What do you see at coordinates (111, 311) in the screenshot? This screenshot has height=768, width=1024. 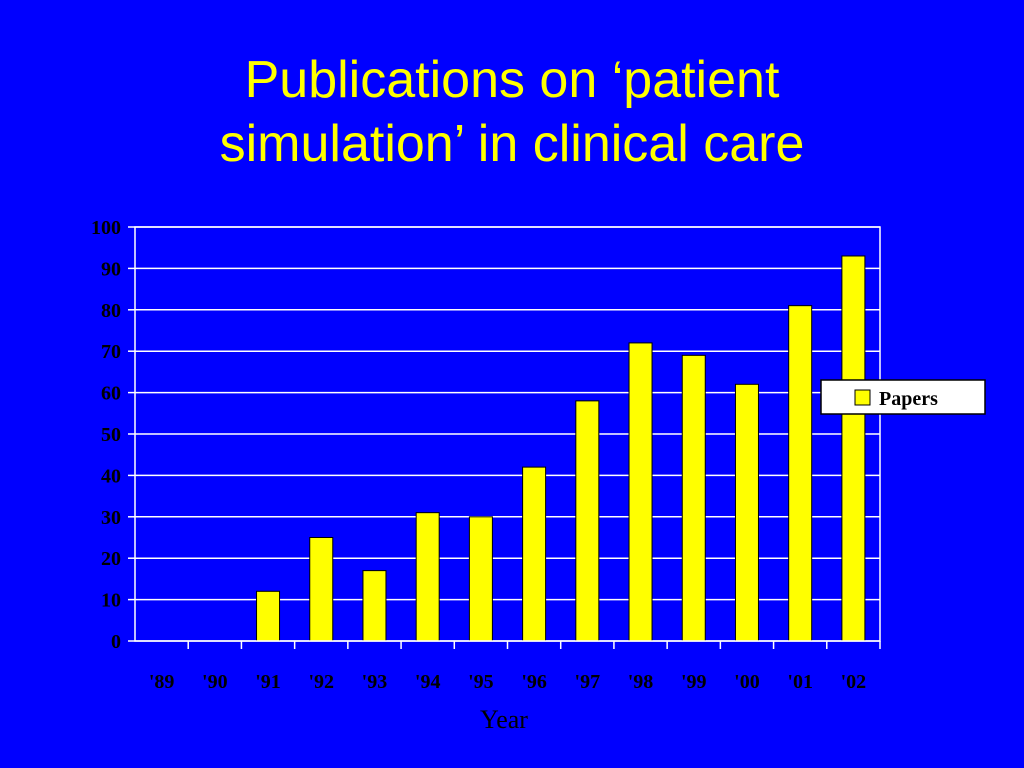 I see `y-tick-label: 80` at bounding box center [111, 311].